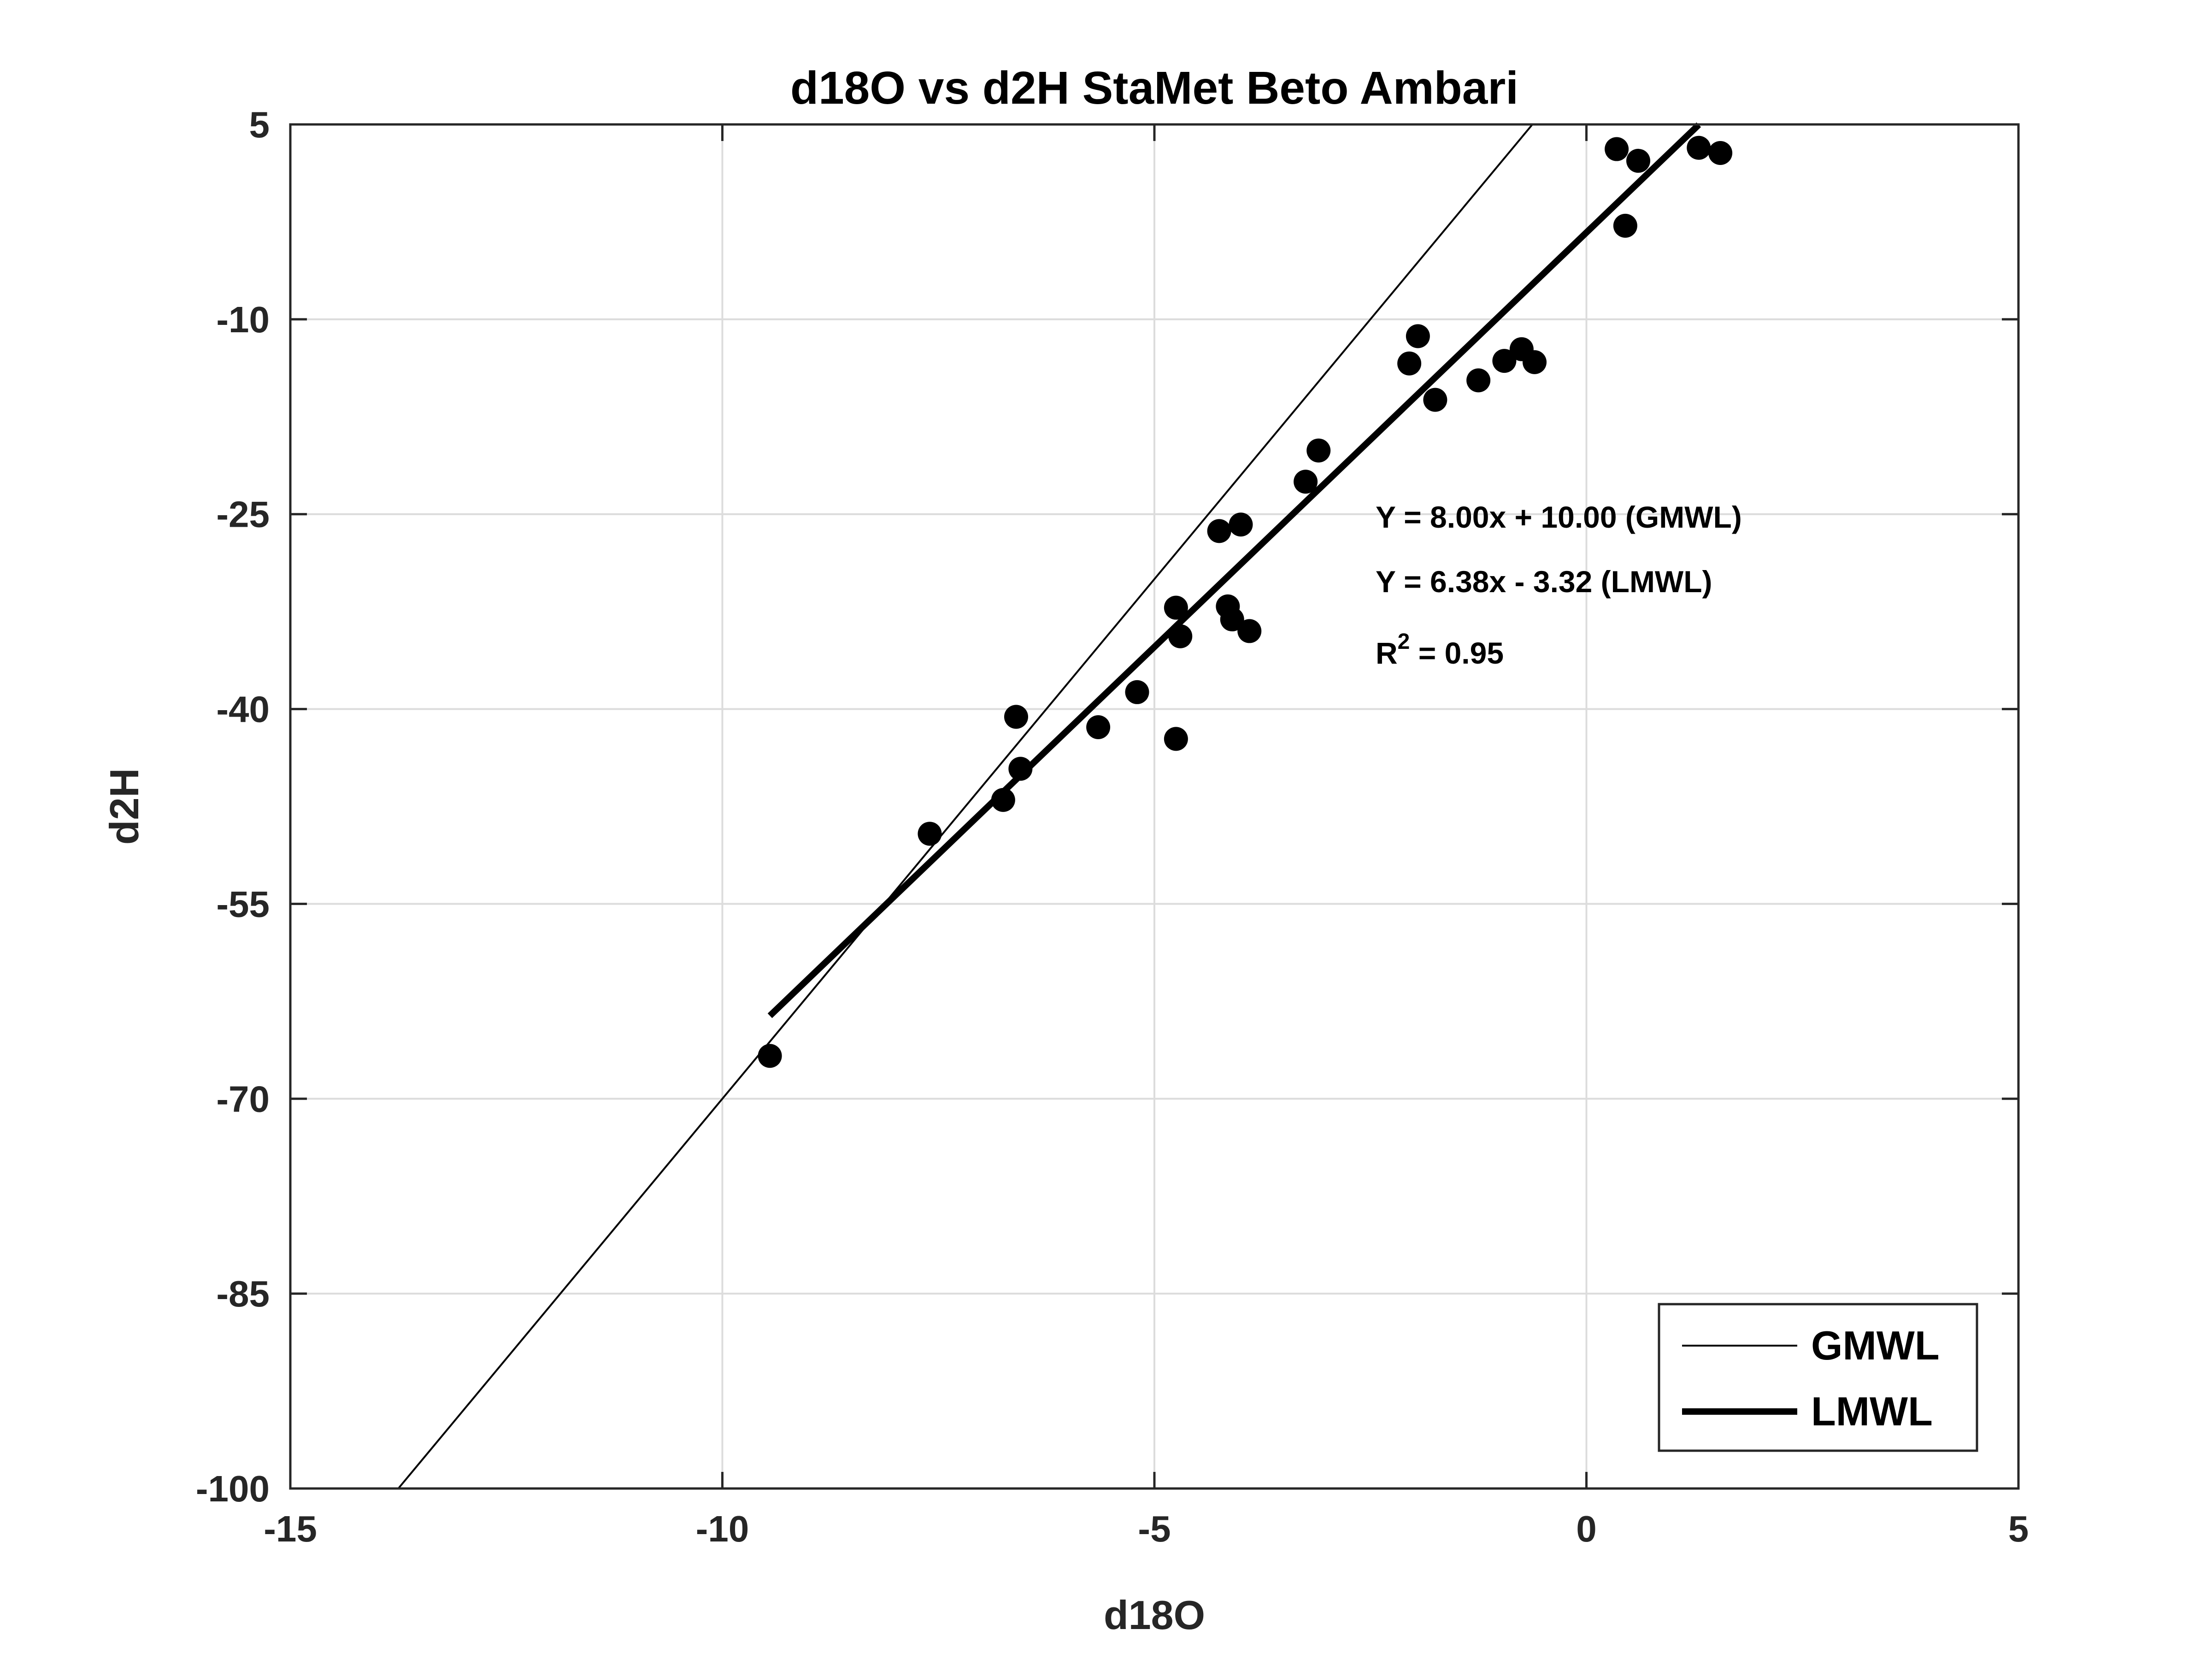  What do you see at coordinates (1872, 1411) in the screenshot?
I see `legend-lmwl-label: LMWL` at bounding box center [1872, 1411].